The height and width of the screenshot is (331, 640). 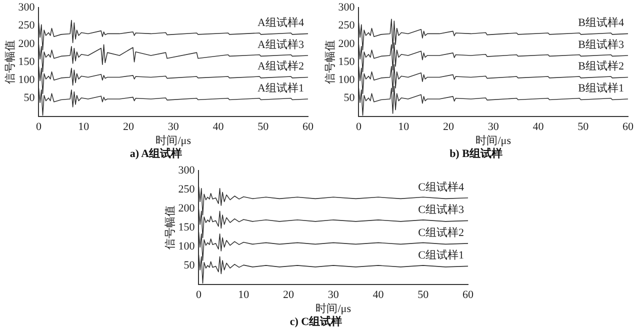 What do you see at coordinates (476, 153) in the screenshot?
I see `text: b) B组试样` at bounding box center [476, 153].